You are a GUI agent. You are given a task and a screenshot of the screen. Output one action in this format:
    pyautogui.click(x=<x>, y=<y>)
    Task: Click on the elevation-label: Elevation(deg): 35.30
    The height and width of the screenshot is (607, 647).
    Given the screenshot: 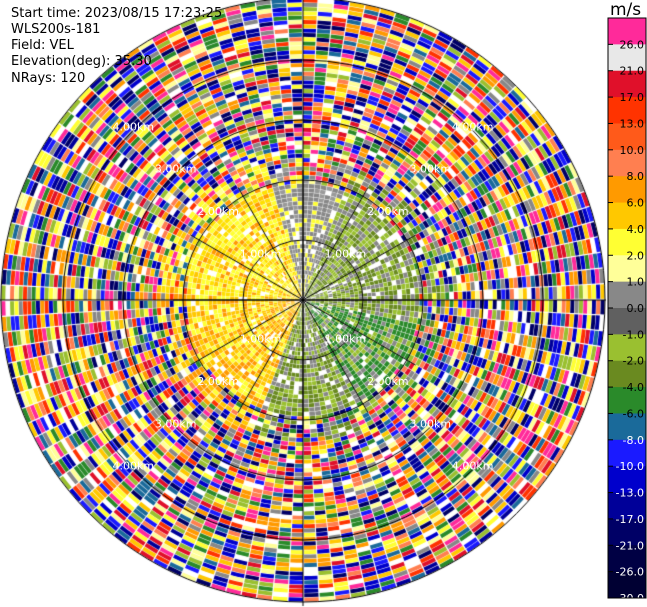 What is the action you would take?
    pyautogui.click(x=81, y=61)
    